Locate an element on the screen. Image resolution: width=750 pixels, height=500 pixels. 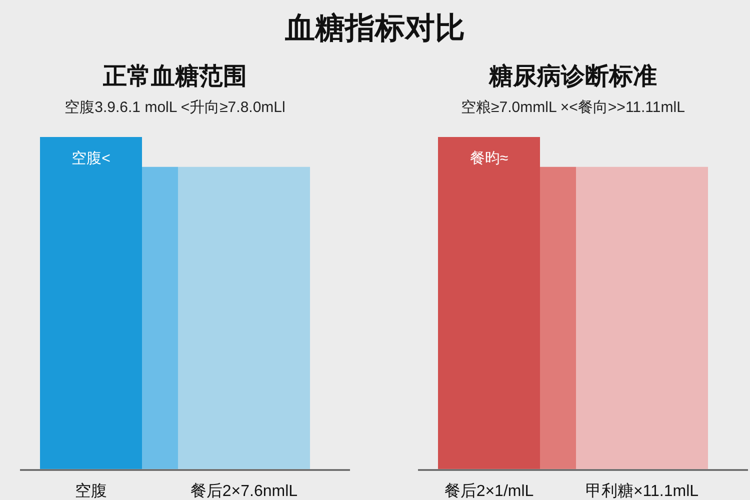
annotation: 空腹< is located at coordinates (91, 158).